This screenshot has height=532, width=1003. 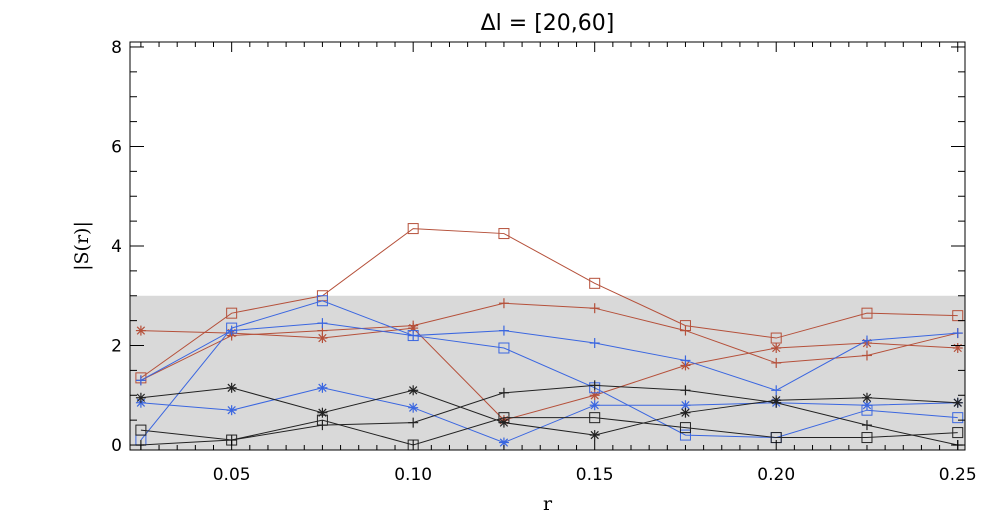 What do you see at coordinates (82, 246) in the screenshot?
I see `y-axis-title: |S(r)|` at bounding box center [82, 246].